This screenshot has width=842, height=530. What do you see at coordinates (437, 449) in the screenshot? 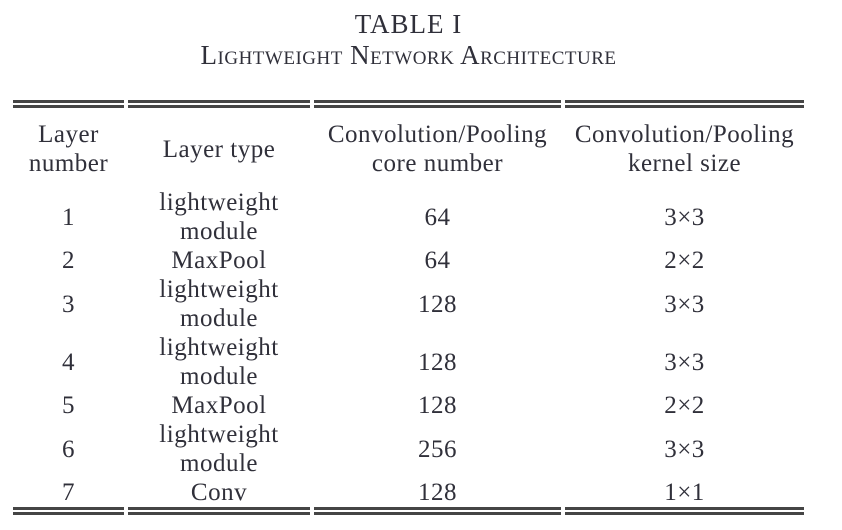
I see `cell-core-number: 256` at bounding box center [437, 449].